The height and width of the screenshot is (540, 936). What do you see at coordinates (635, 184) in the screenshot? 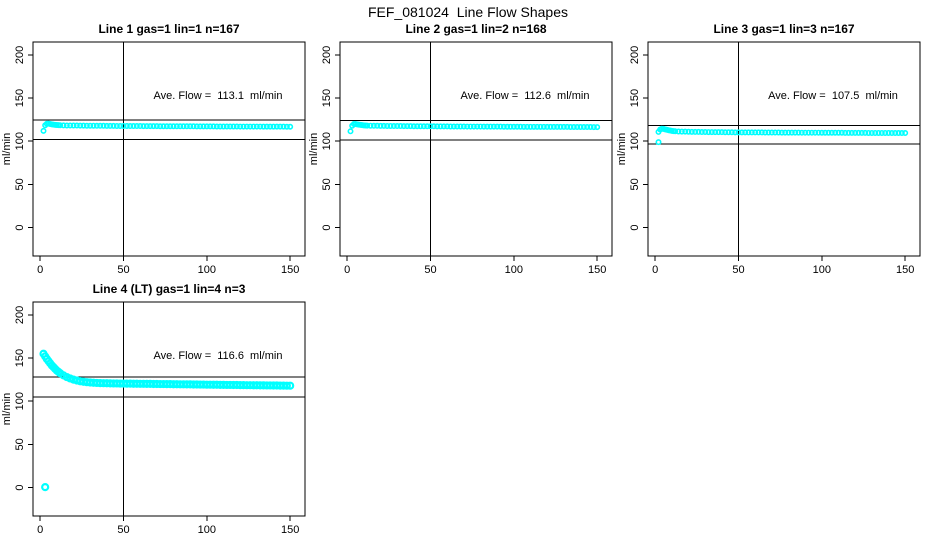
I see `y-tick-label: 50` at bounding box center [635, 184].